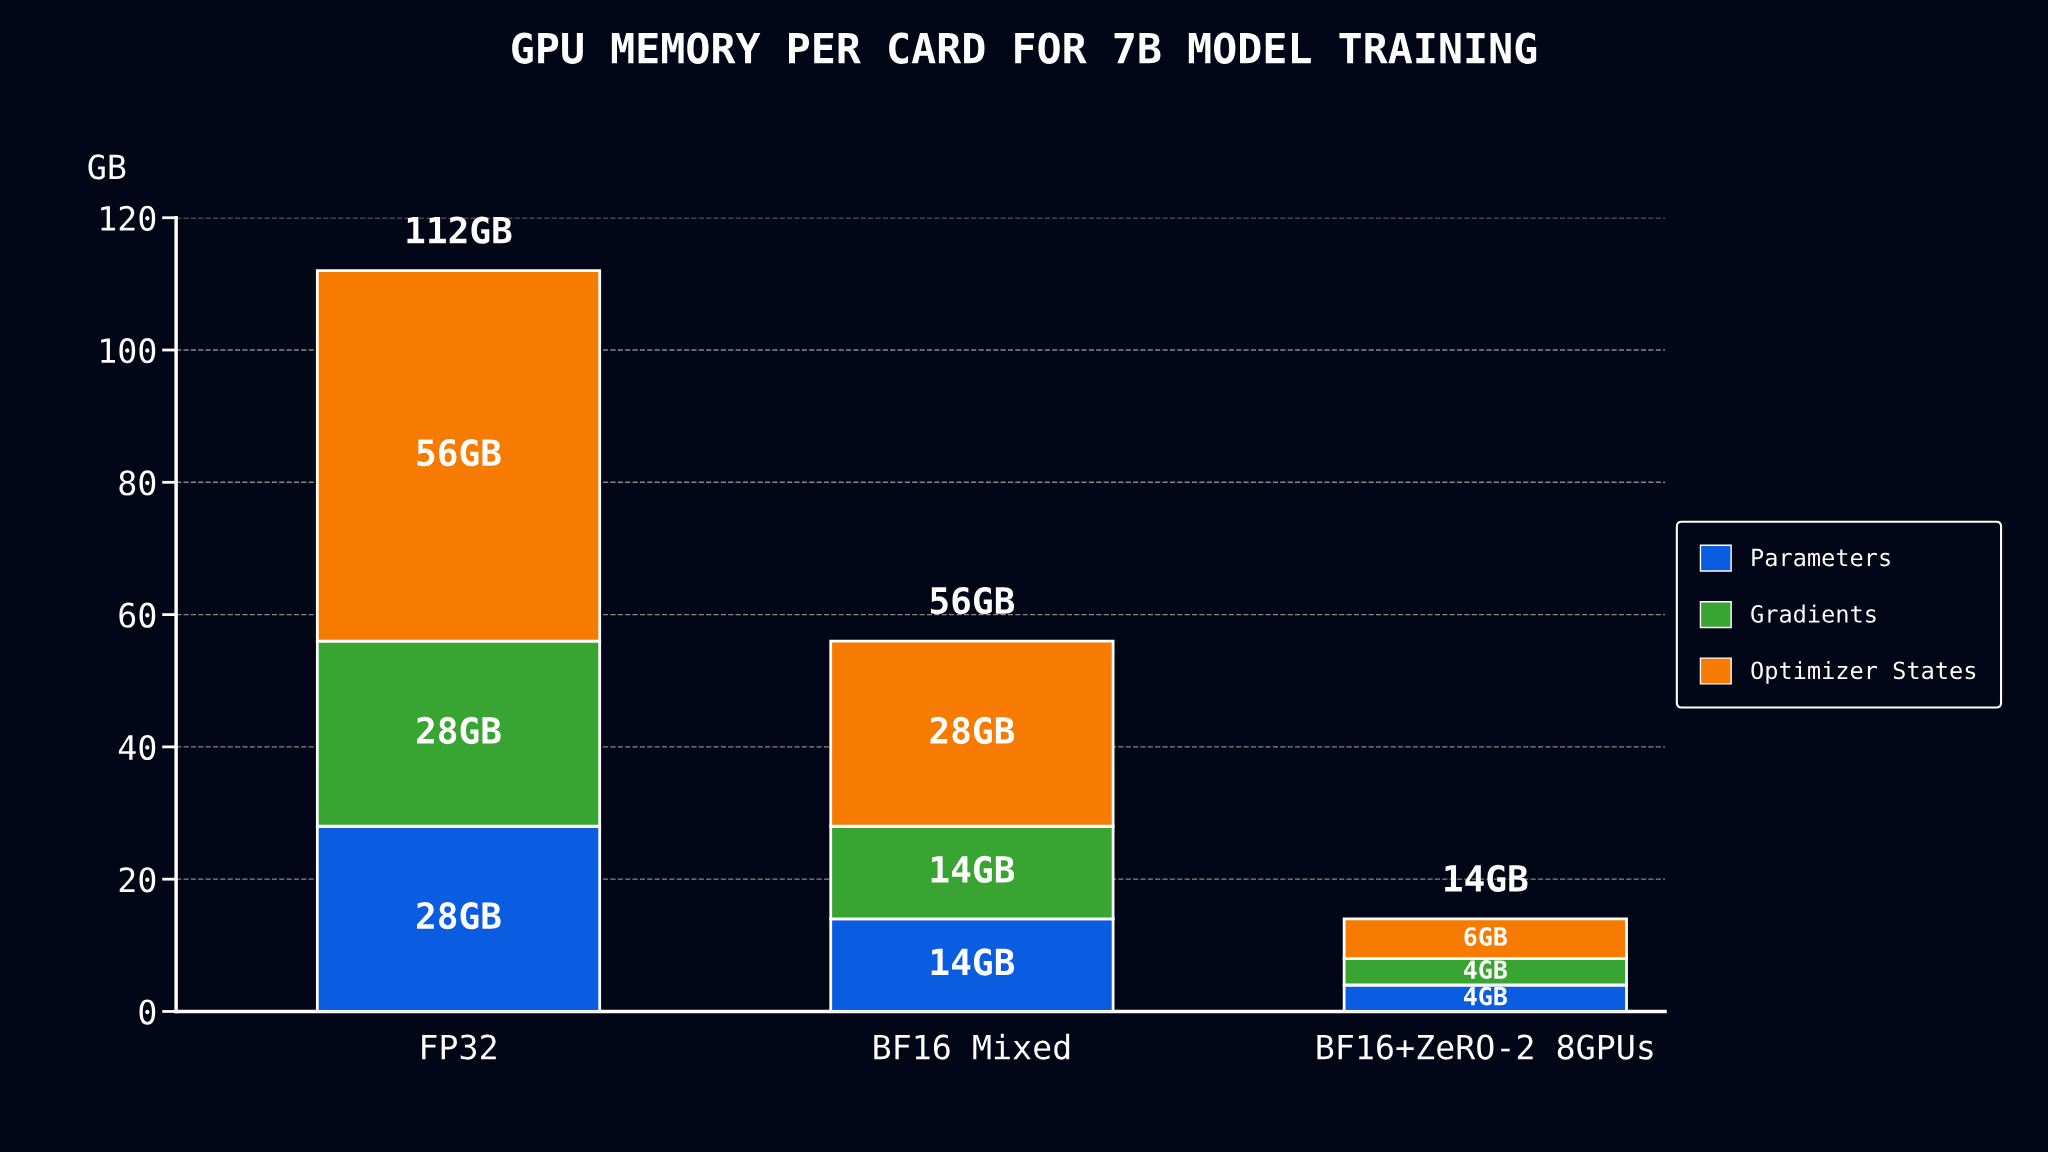 The width and height of the screenshot is (2048, 1152). I want to click on y-tick-label: 20, so click(137, 880).